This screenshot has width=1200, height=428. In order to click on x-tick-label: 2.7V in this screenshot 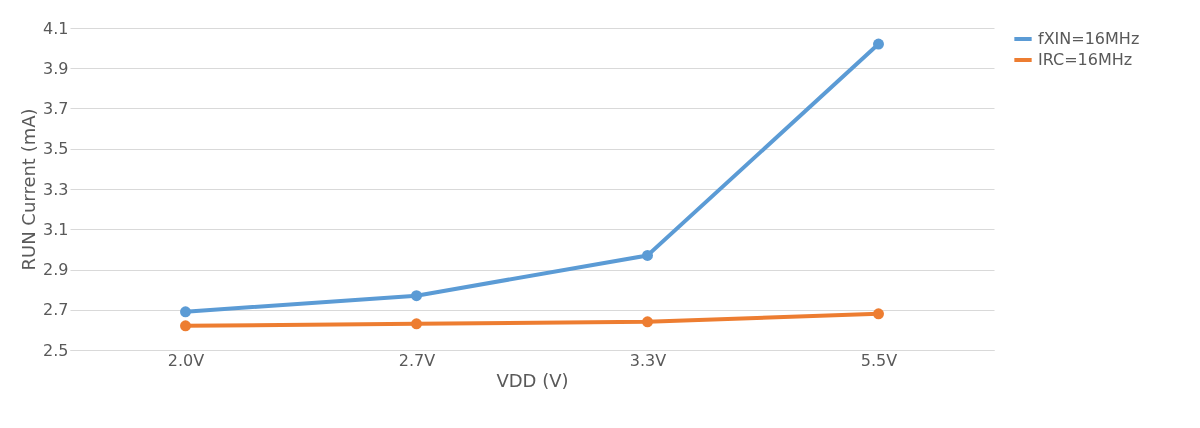, I will do `click(417, 360)`.